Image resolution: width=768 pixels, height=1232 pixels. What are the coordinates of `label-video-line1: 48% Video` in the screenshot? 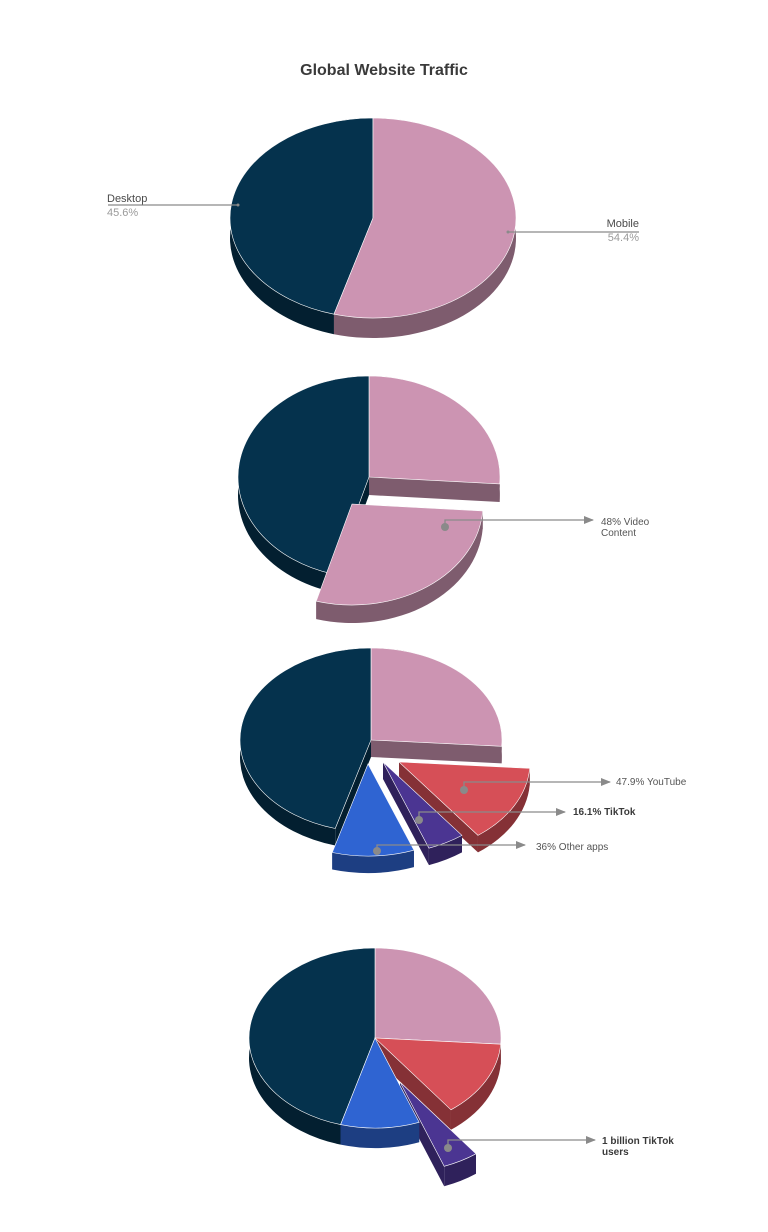 It's located at (625, 522).